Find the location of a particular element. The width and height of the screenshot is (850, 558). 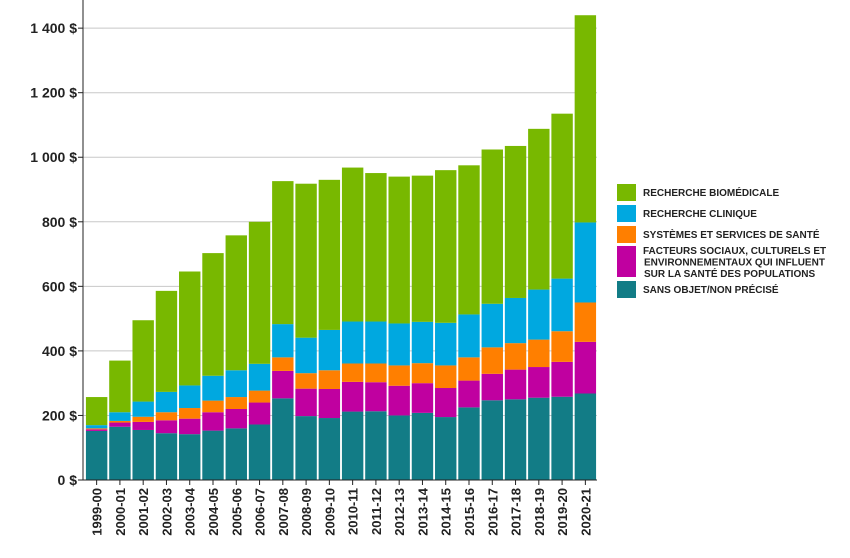

y-tick-label: 400 $ is located at coordinates (59, 351).